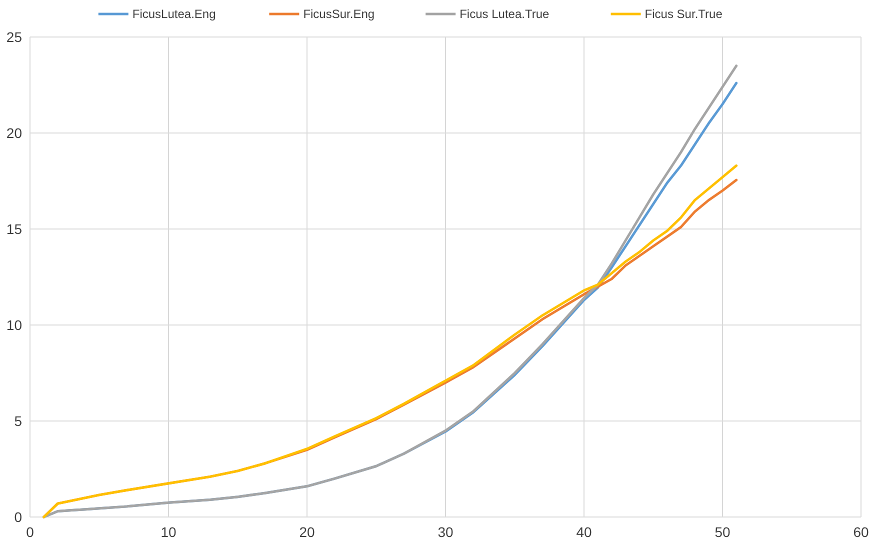  What do you see at coordinates (584, 532) in the screenshot?
I see `x-tick-label: 40` at bounding box center [584, 532].